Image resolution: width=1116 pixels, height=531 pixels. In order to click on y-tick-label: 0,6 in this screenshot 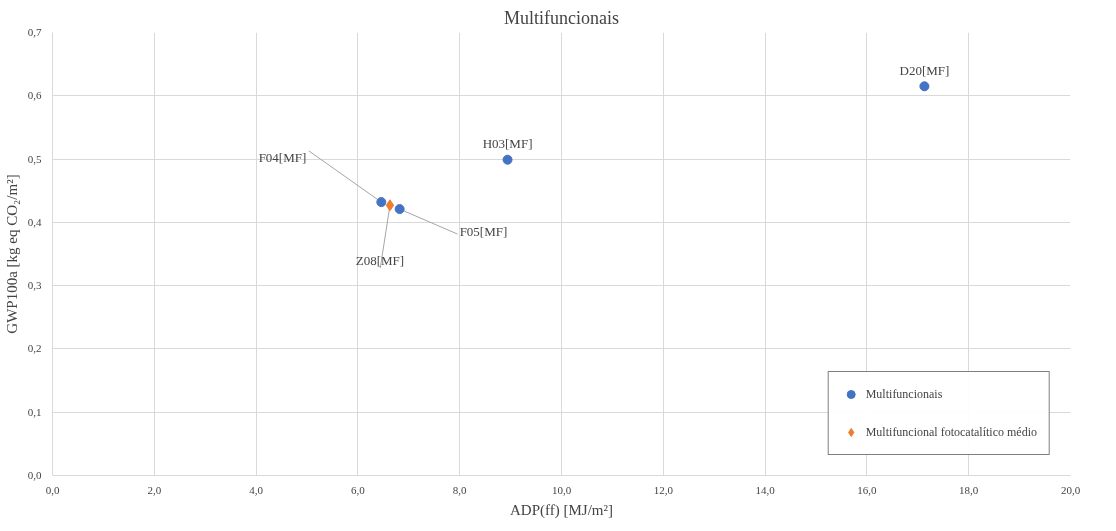, I will do `click(34, 95)`.